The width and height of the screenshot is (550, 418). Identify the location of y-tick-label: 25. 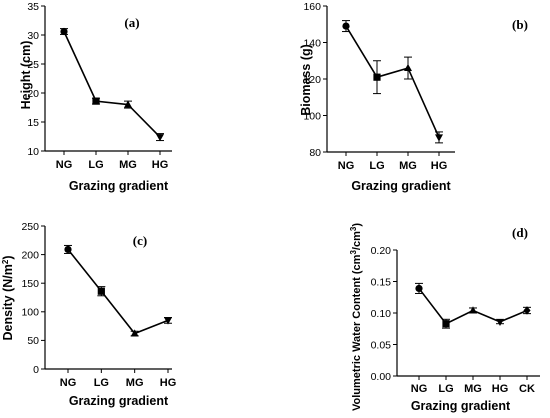
(33, 65).